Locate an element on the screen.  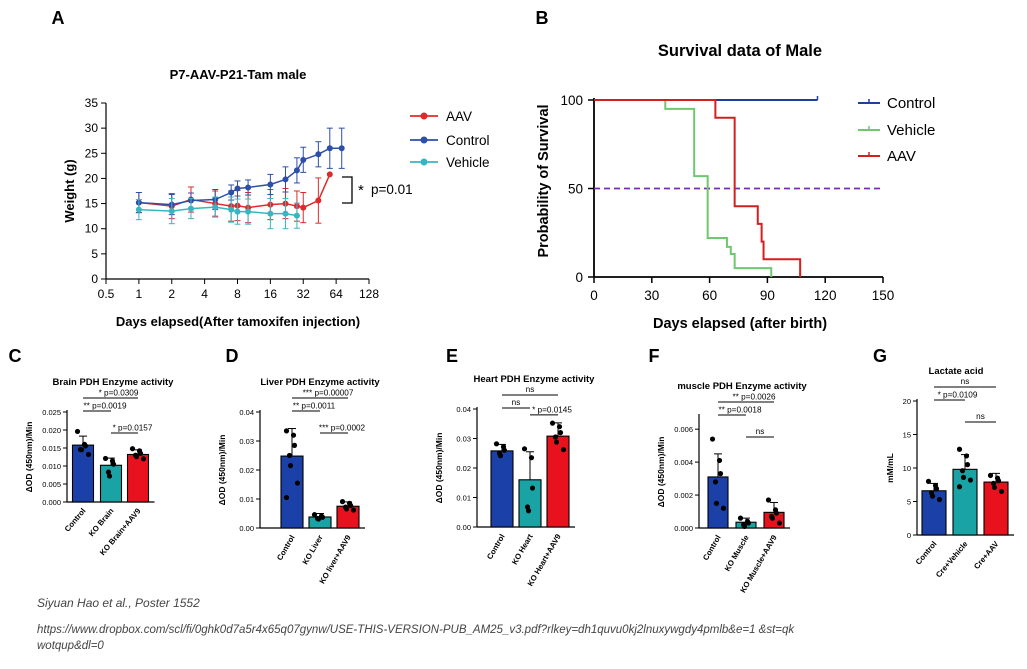
significance-label: * p=0.0145 is located at coordinates (552, 409).